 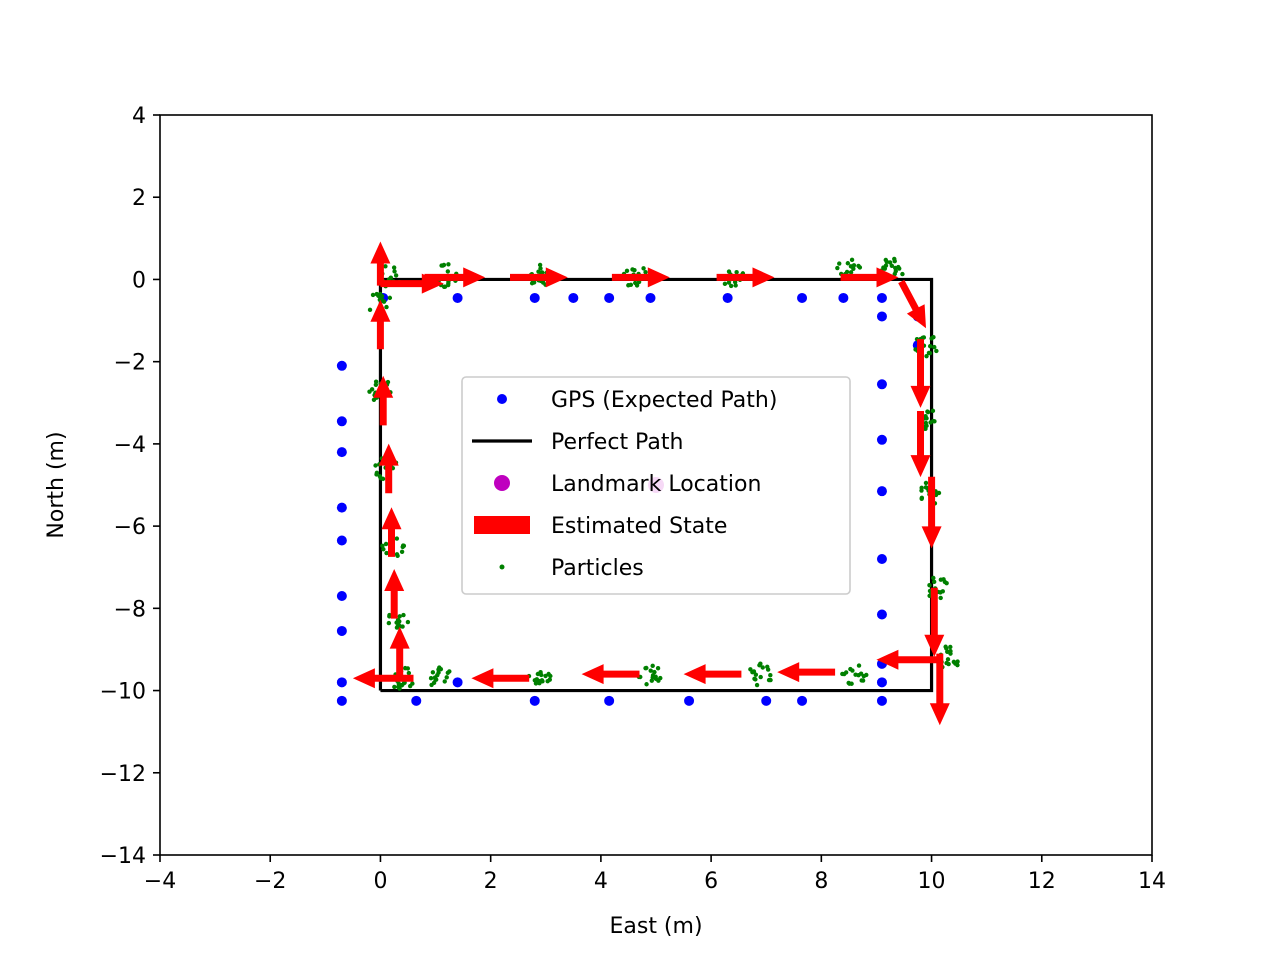 What do you see at coordinates (56, 484) in the screenshot?
I see `y-axis-label: North (m)` at bounding box center [56, 484].